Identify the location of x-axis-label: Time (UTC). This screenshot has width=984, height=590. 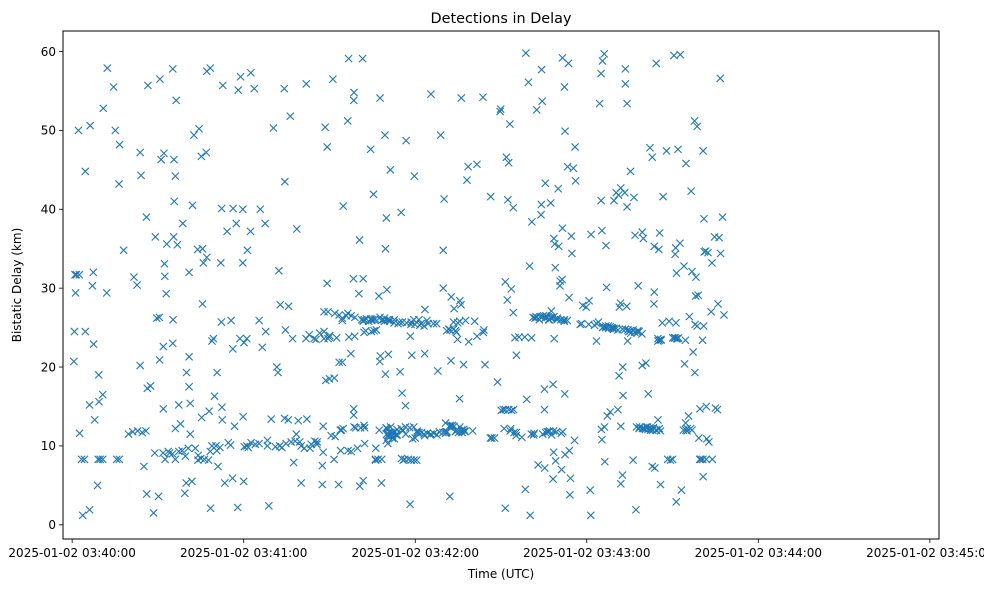
(500, 574).